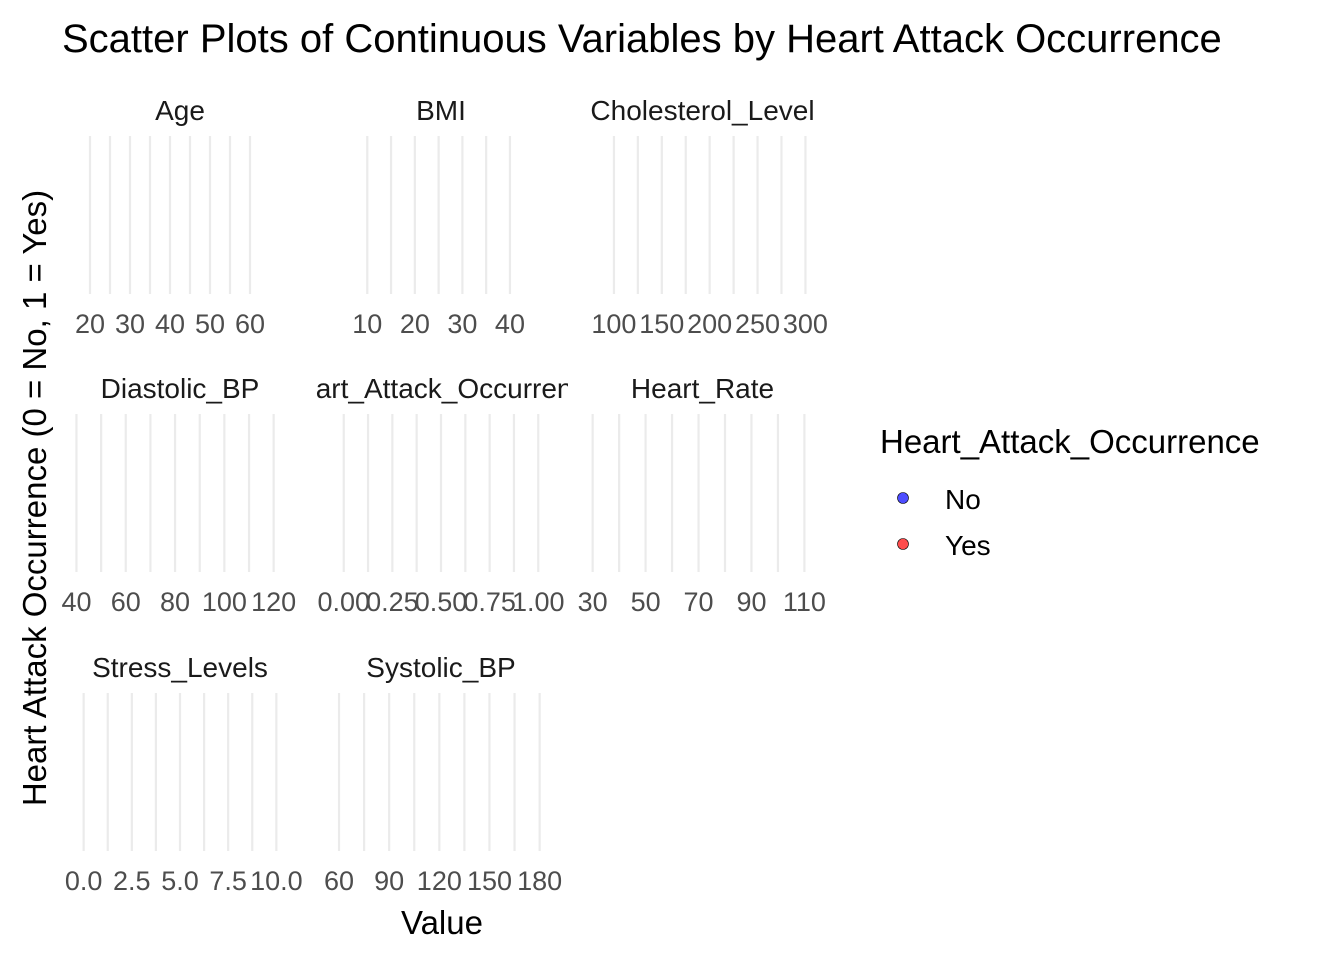 This screenshot has width=1344, height=960. Describe the element at coordinates (389, 881) in the screenshot. I see `tick-label-systolic-bp-1: 90` at that location.